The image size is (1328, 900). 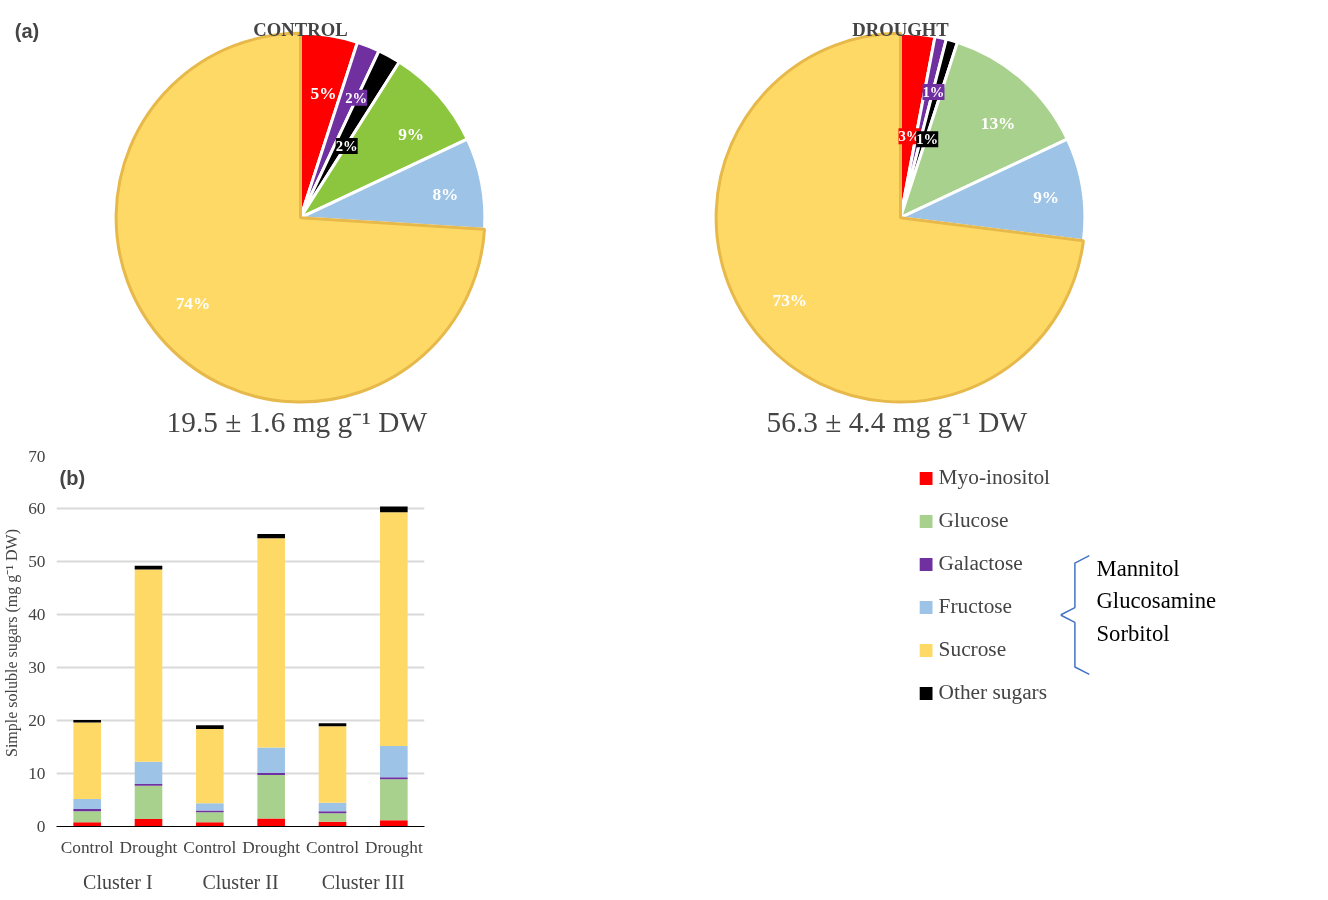 I want to click on legend-label: Other sugars, so click(x=992, y=692).